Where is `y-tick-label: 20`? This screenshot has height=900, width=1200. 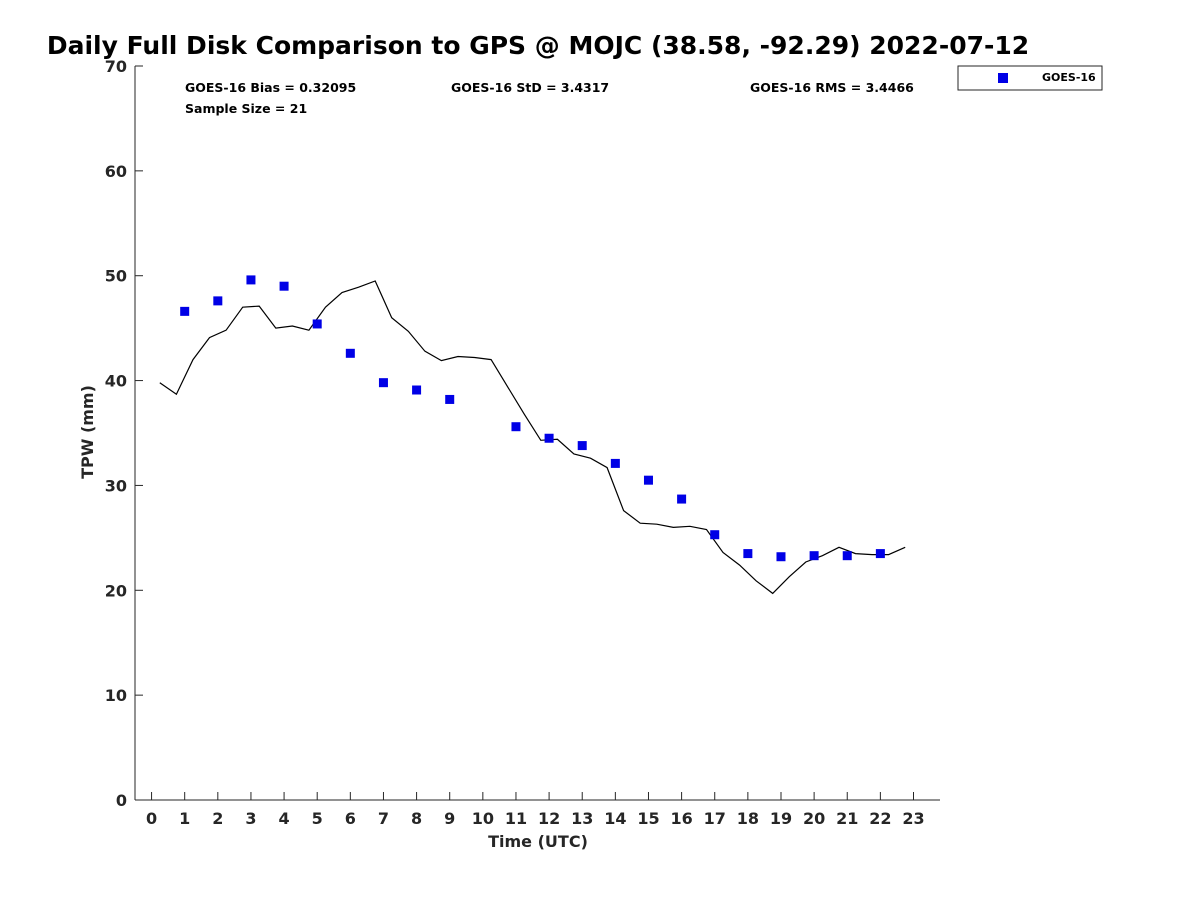 y-tick-label: 20 is located at coordinates (116, 590).